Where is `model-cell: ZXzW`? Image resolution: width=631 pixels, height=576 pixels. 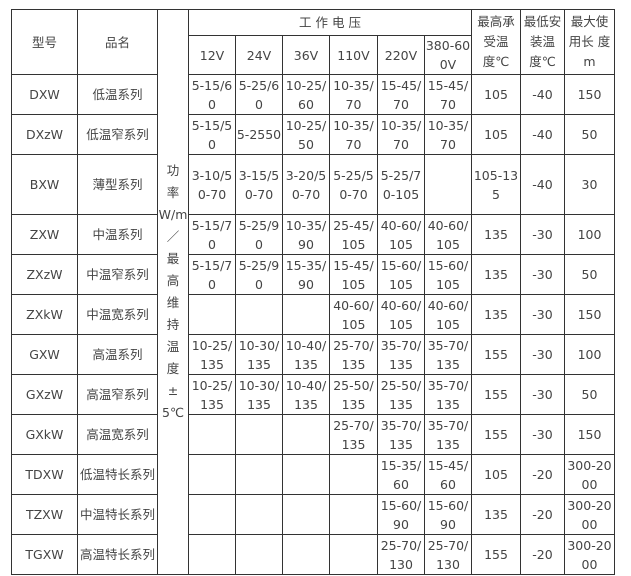 model-cell: ZXzW is located at coordinates (44, 274).